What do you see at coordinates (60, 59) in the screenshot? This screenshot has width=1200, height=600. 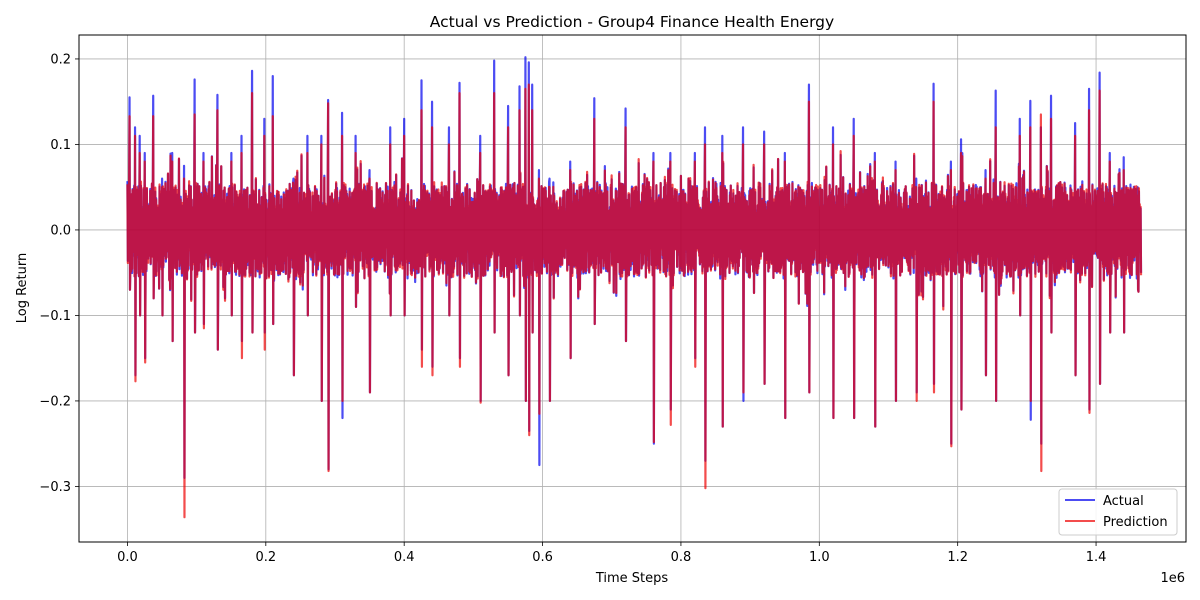 I see `y-tick-label: 0.2` at bounding box center [60, 59].